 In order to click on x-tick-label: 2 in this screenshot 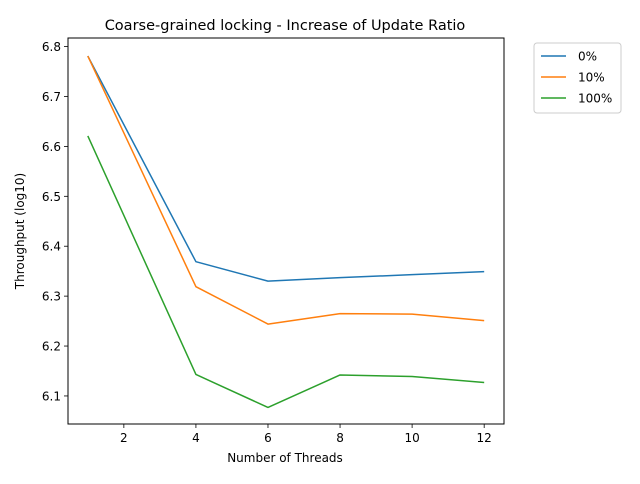, I will do `click(124, 438)`.